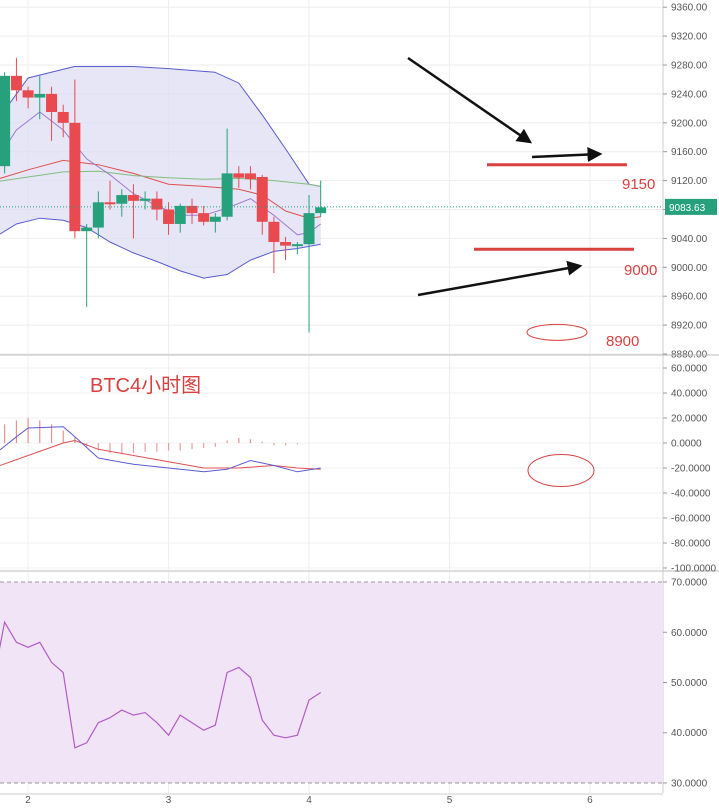 The image size is (719, 810). I want to click on macd-line, so click(160, 449).